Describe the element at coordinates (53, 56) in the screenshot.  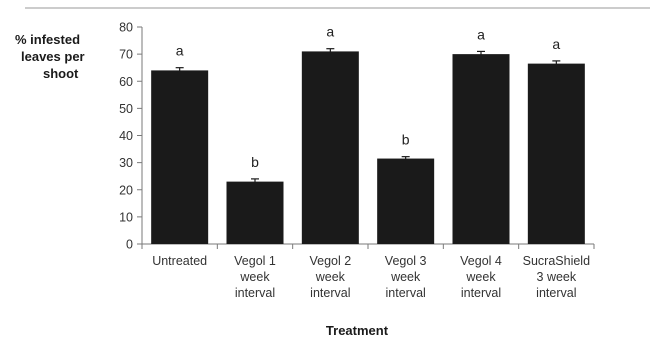
I see `y-axis-label-line-2: leaves per` at that location.